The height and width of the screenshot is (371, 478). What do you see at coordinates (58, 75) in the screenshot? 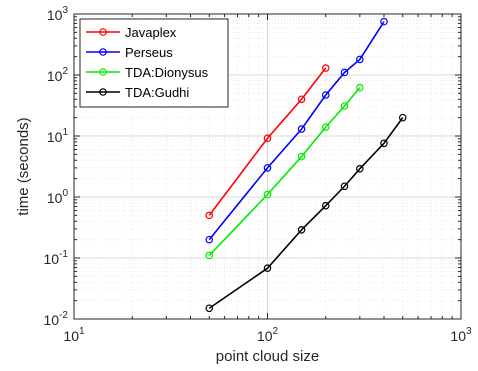
I see `y-tick-label: 10²` at bounding box center [58, 75].